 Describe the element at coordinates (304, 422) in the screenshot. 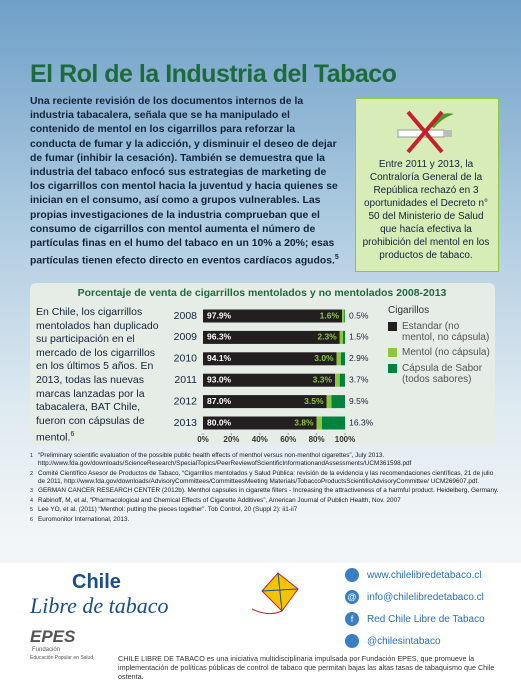

I see `value-label: 3.8%` at that location.